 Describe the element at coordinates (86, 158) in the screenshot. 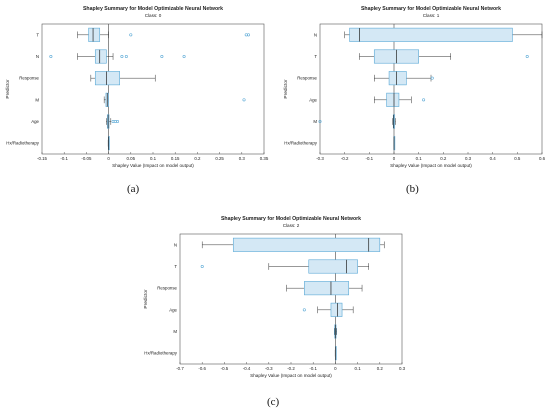

I see `x-tick-label: -0.05` at that location.